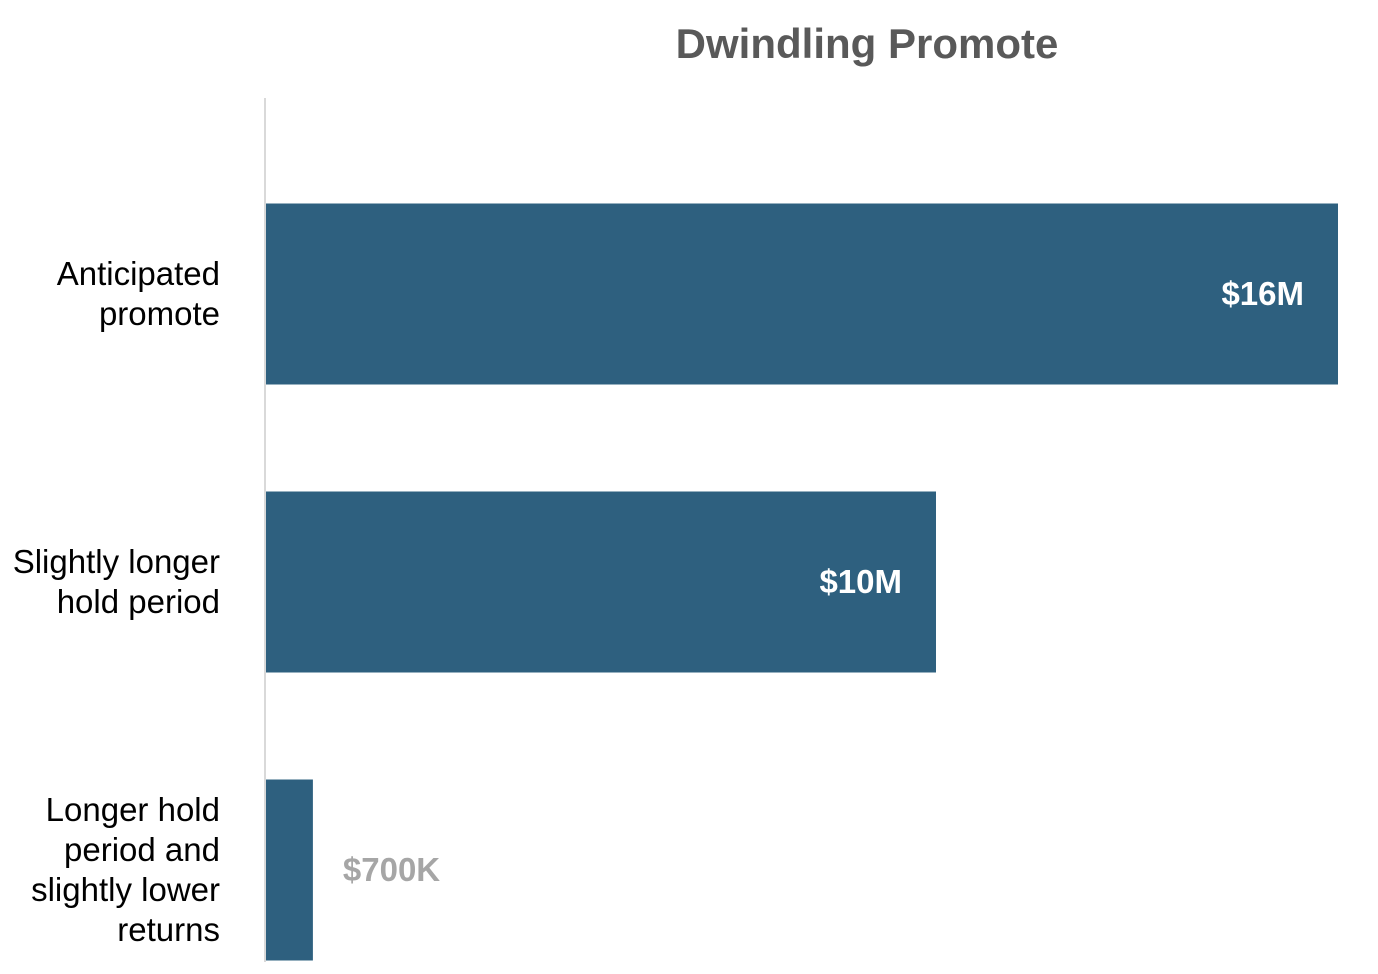 Image resolution: width=1378 pixels, height=974 pixels. Describe the element at coordinates (125, 889) in the screenshot. I see `category-label-line: slightly lower` at that location.